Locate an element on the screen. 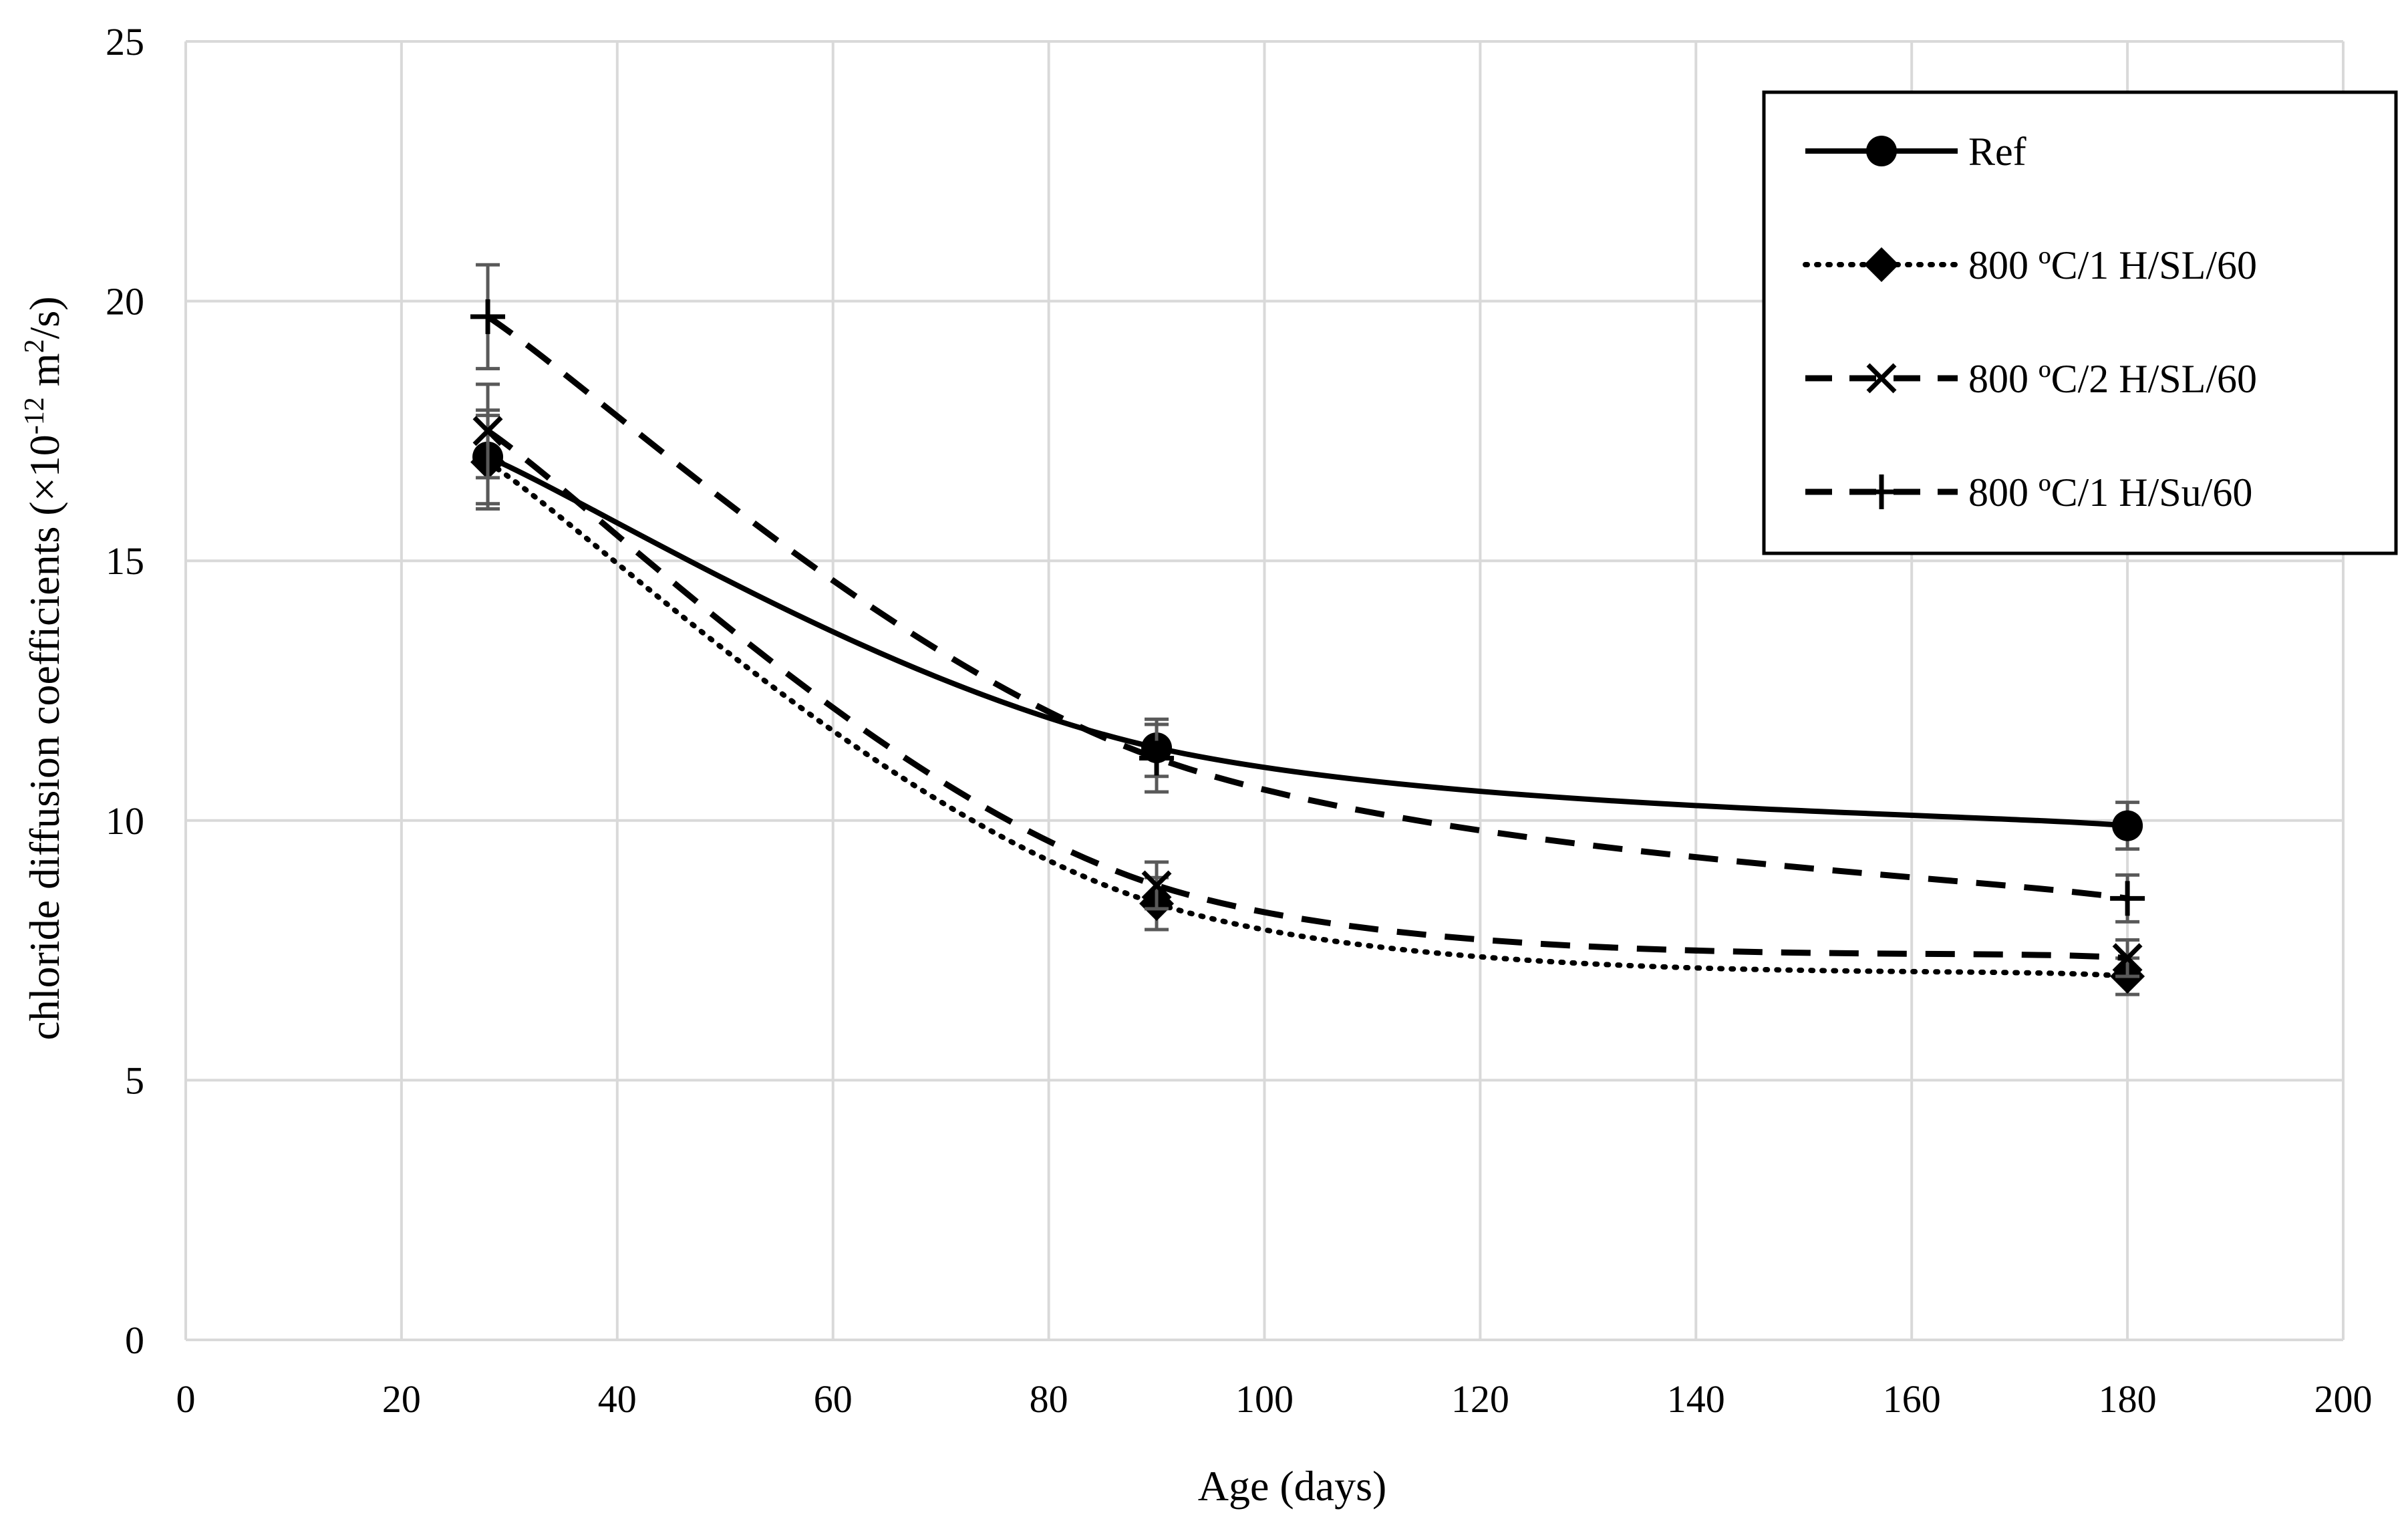  legend-entry: 800 ºC/2 H/SL/60 is located at coordinates (2031, 379).